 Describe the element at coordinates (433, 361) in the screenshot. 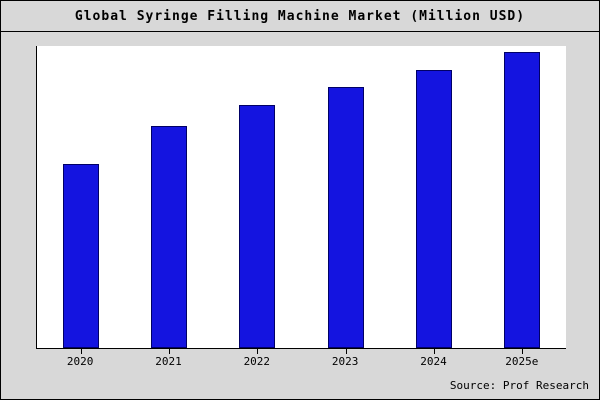

I see `x-axis-label: 2024` at that location.